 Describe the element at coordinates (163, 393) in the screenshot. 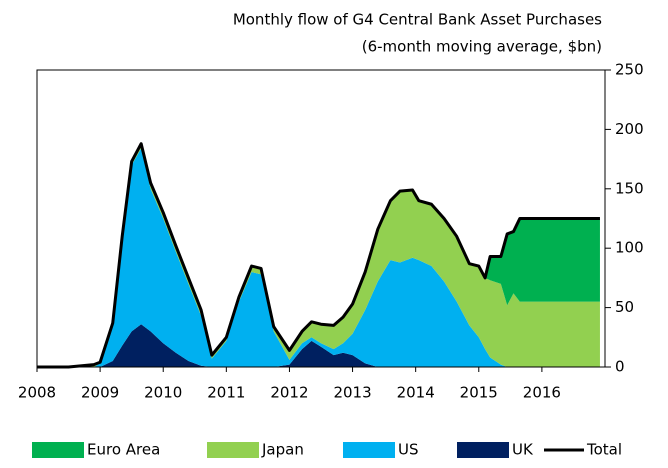

I see `x-tick-label: 2010` at that location.